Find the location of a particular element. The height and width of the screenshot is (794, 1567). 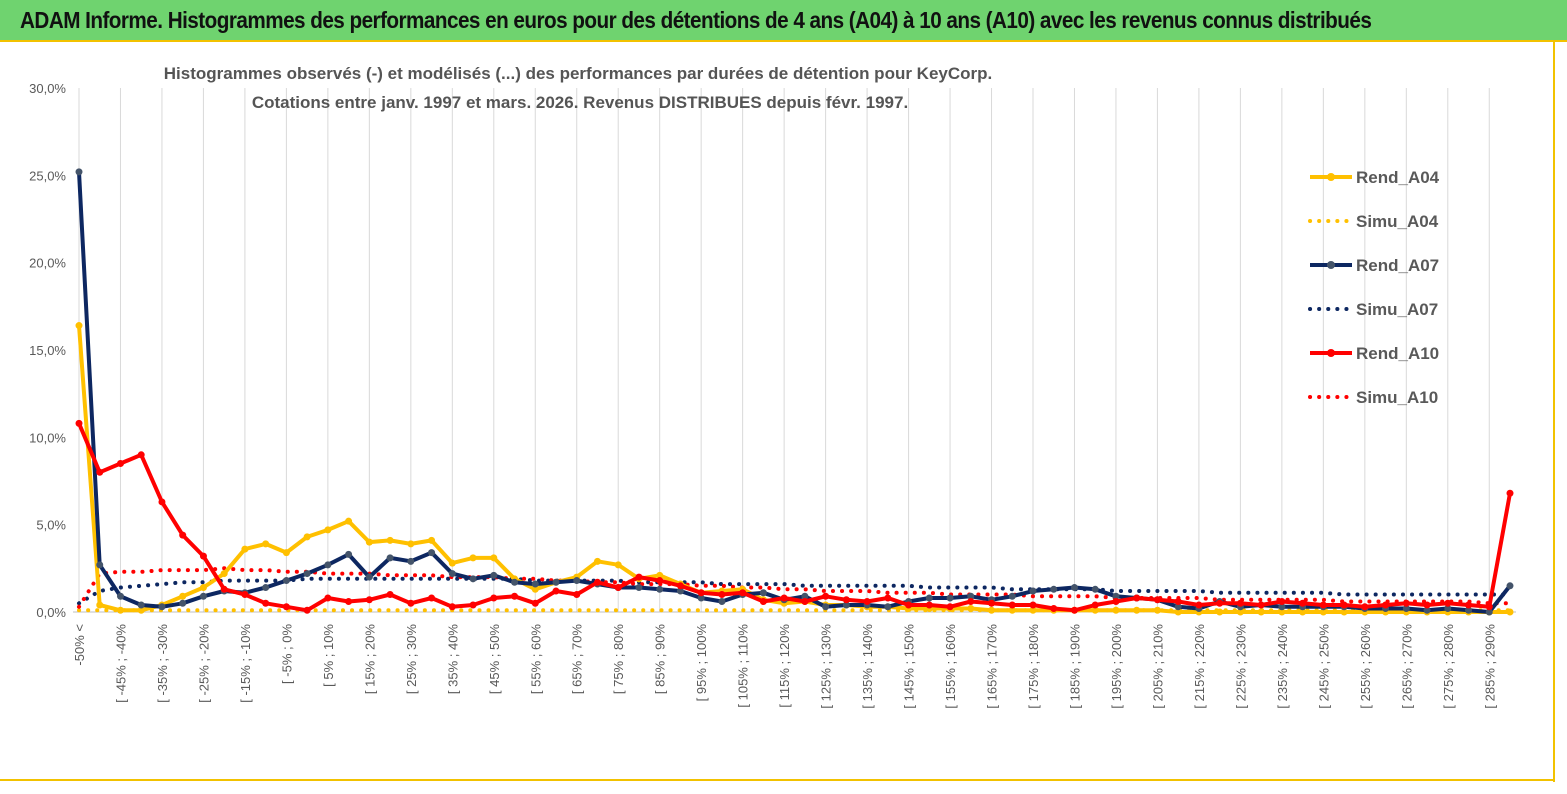

x-tick-label: [ 135% ; 140% is located at coordinates (867, 666).